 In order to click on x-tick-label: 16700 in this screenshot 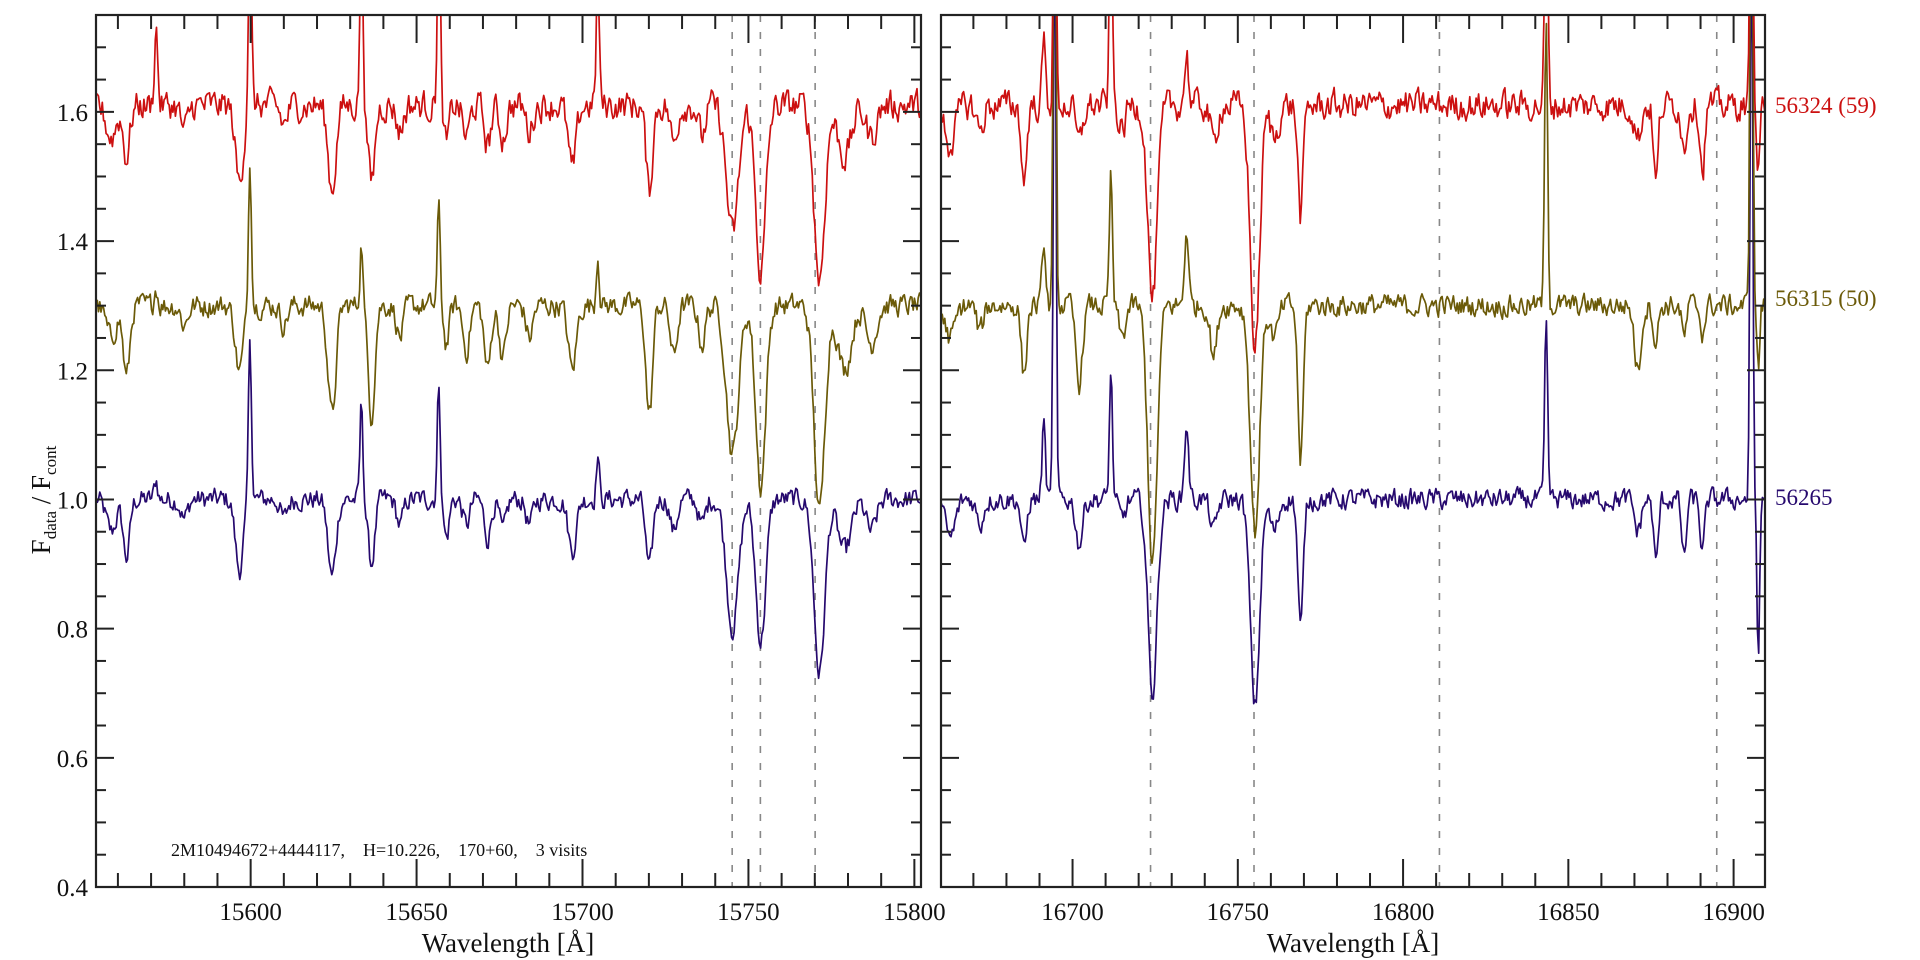, I will do `click(1072, 912)`.